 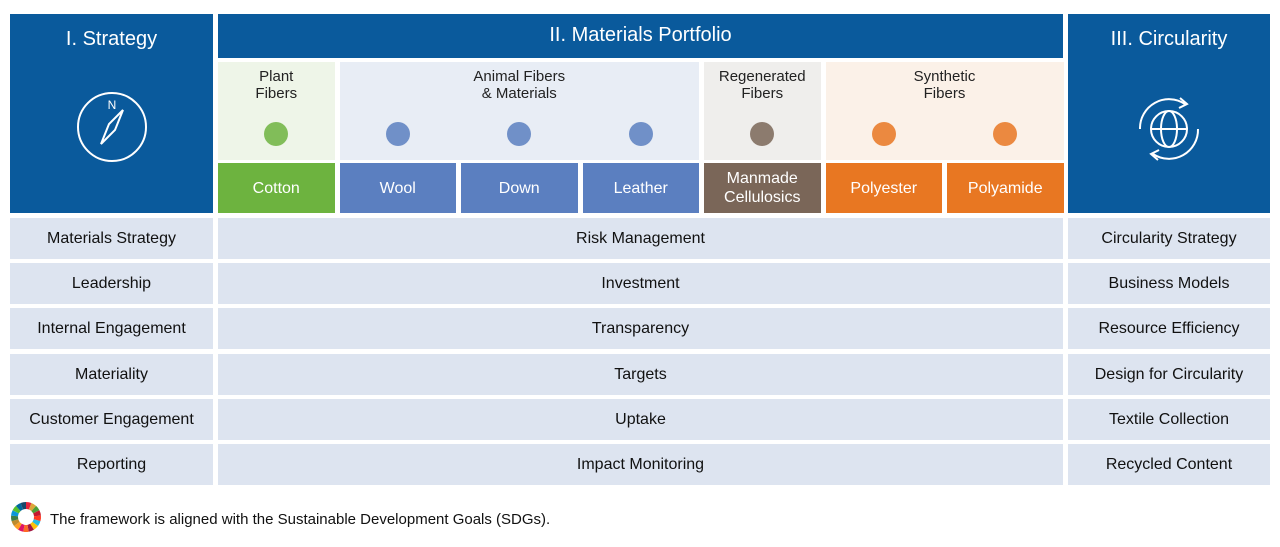 What do you see at coordinates (111, 374) in the screenshot?
I see `framework-cell: Materiality` at bounding box center [111, 374].